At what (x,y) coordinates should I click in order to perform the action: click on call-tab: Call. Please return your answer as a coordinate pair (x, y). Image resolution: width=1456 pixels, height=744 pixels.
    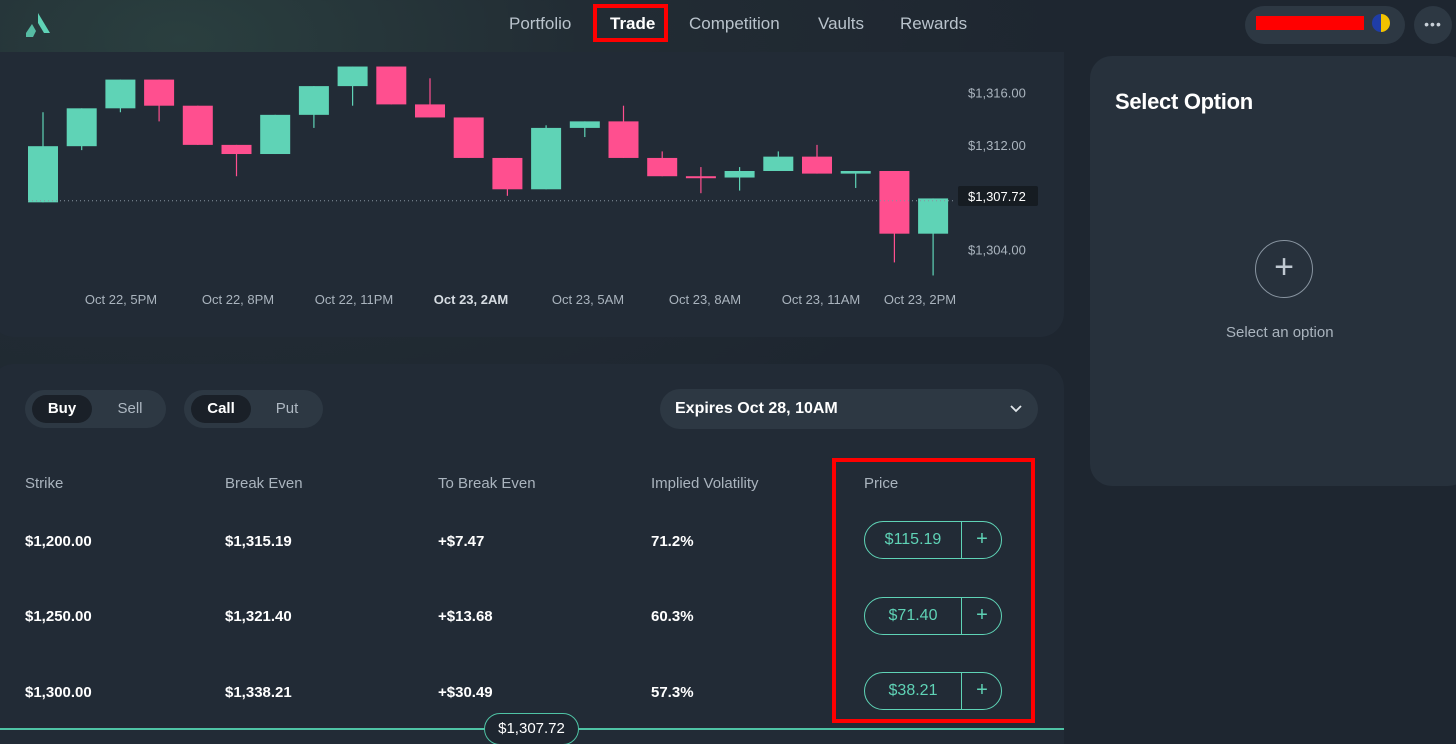
    Looking at the image, I should click on (221, 409).